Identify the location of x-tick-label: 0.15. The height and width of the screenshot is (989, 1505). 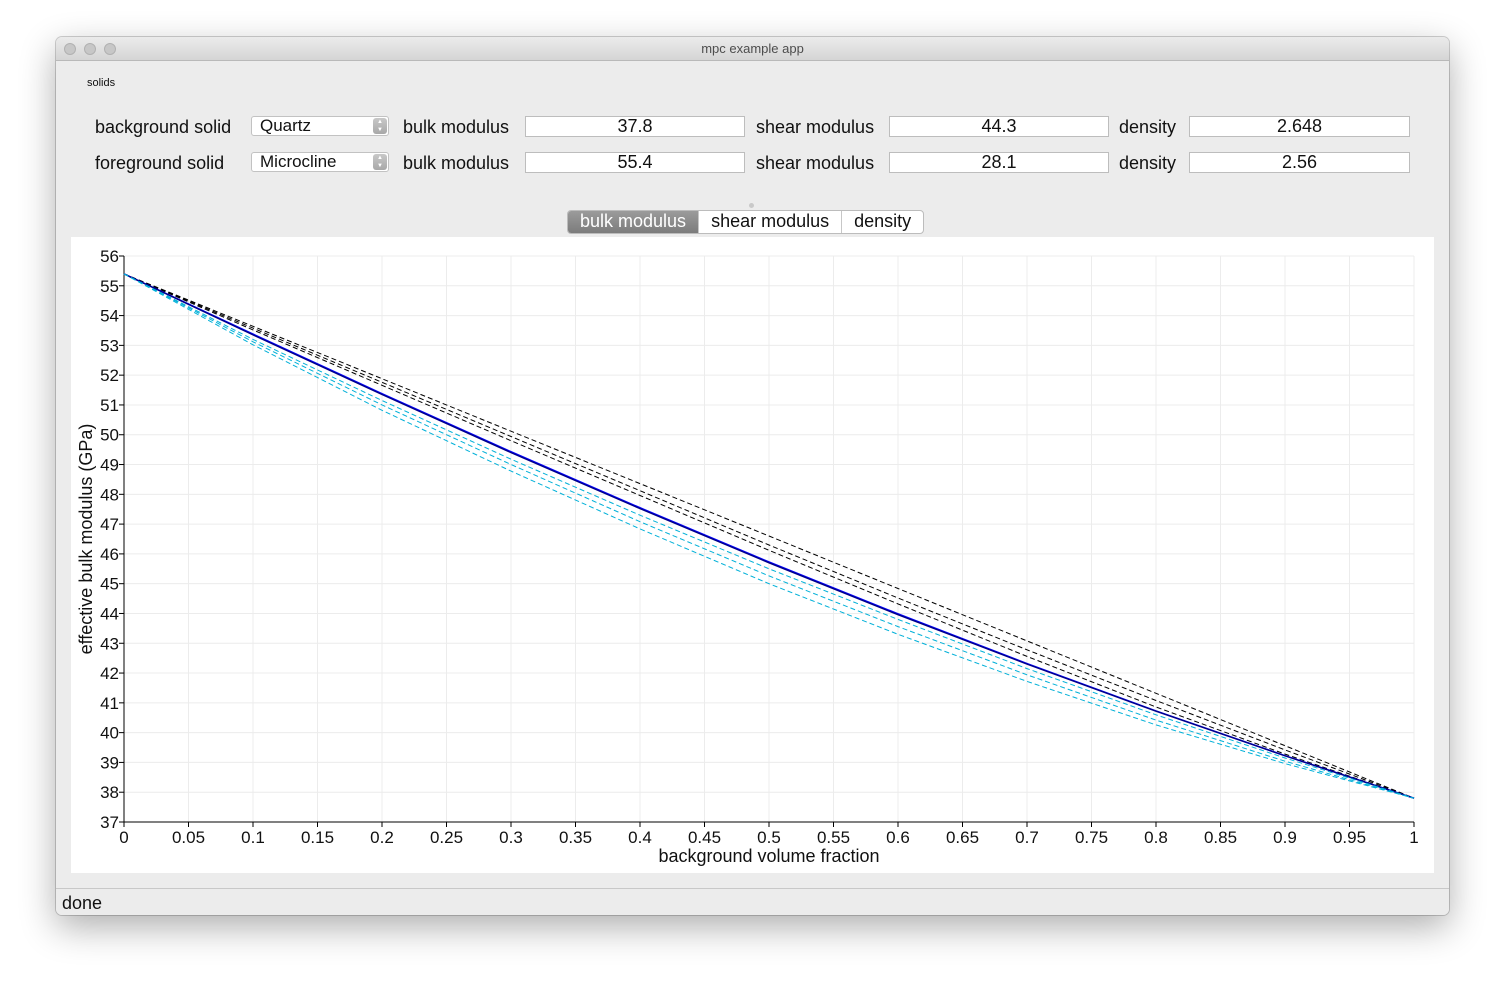
(317, 837).